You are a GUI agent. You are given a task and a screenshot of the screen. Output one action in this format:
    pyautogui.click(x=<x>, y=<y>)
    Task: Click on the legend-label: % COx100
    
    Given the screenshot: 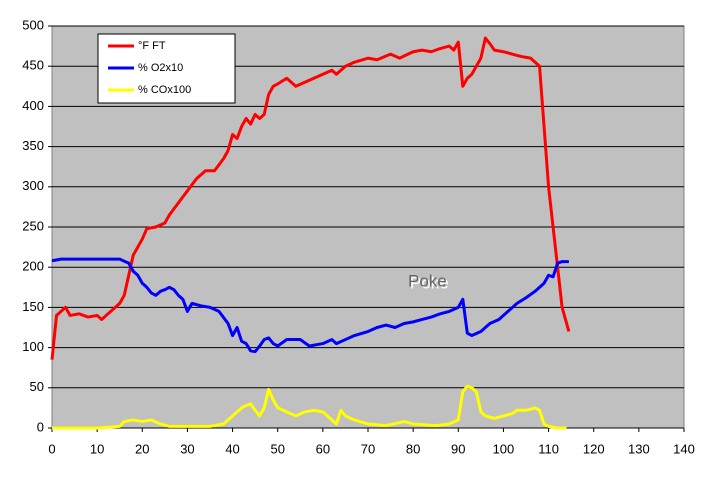 What is the action you would take?
    pyautogui.click(x=164, y=90)
    